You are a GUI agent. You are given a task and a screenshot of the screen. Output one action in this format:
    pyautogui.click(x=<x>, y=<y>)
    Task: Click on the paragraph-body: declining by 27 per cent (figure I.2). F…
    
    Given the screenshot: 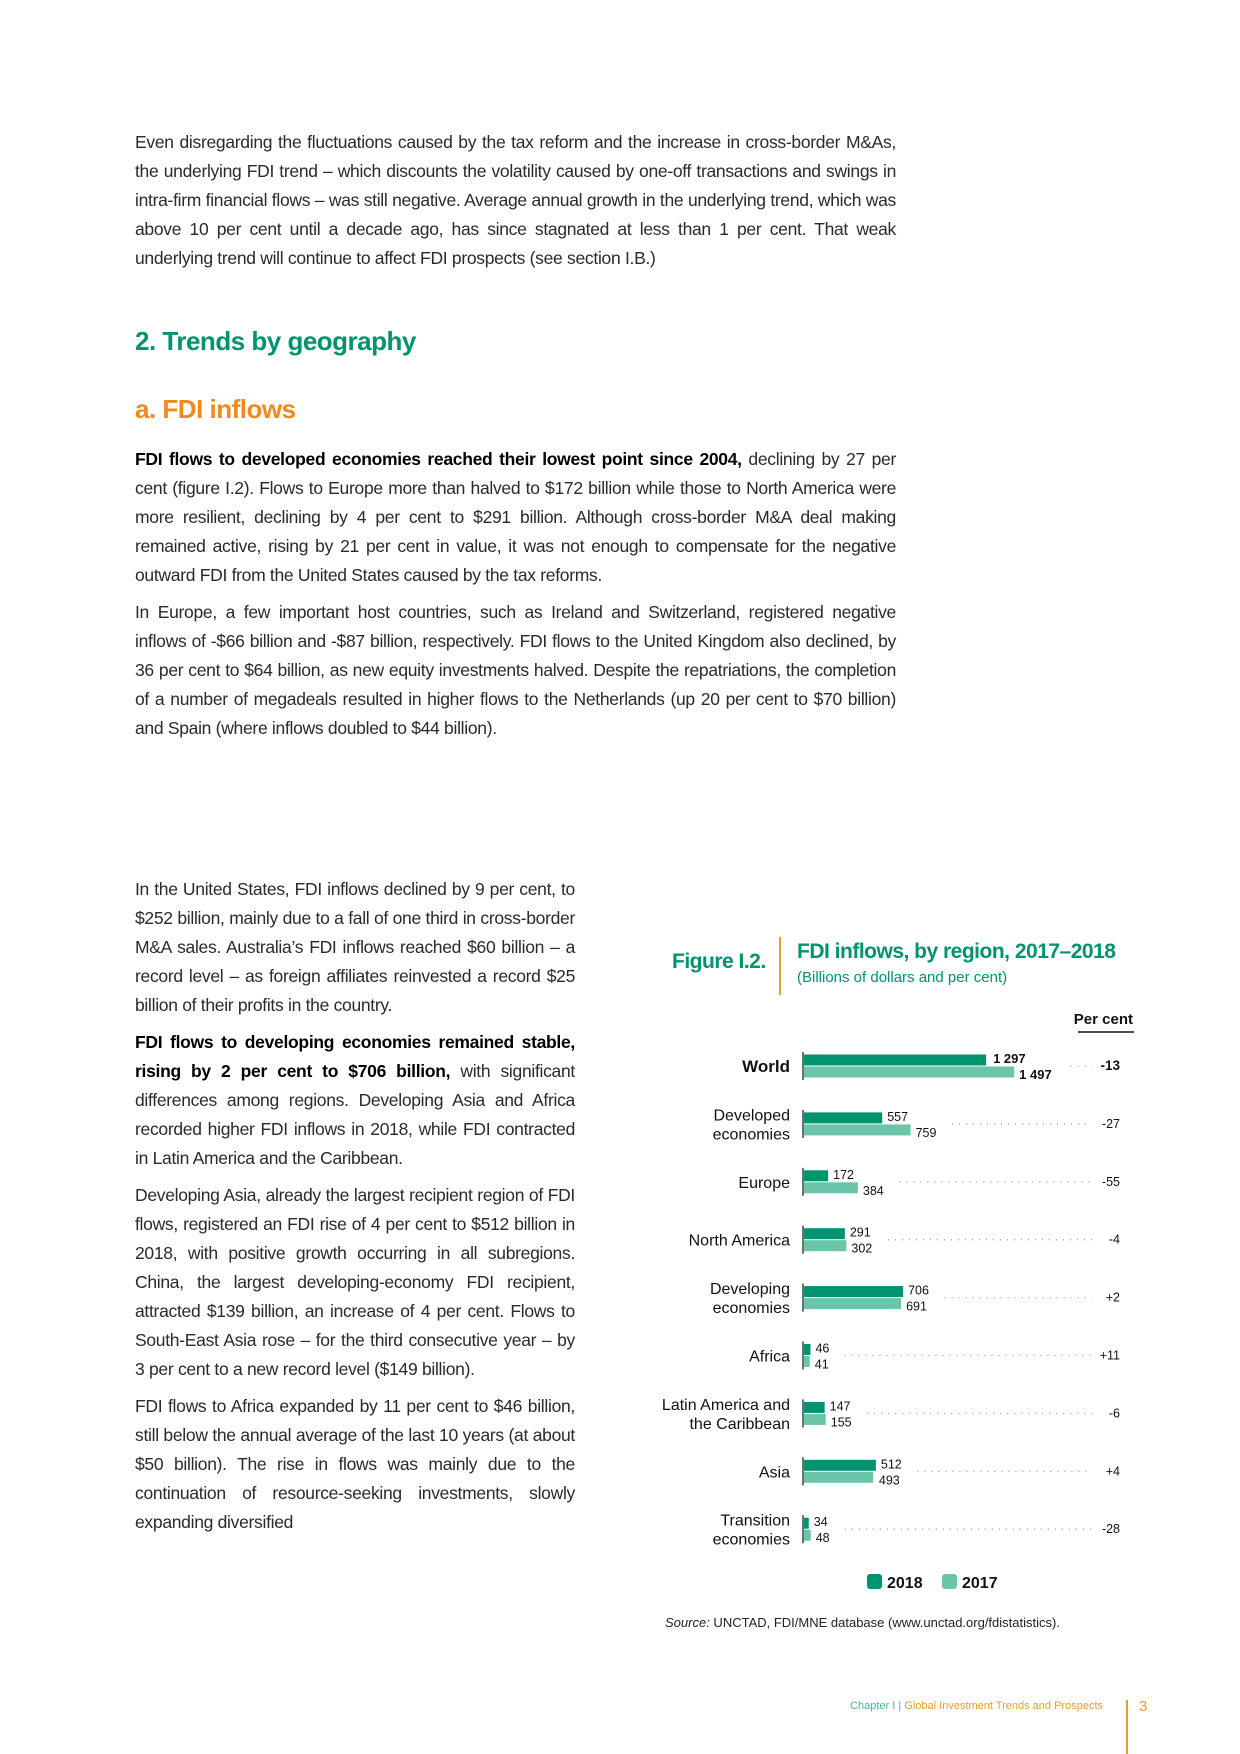 What is the action you would take?
    pyautogui.click(x=515, y=517)
    